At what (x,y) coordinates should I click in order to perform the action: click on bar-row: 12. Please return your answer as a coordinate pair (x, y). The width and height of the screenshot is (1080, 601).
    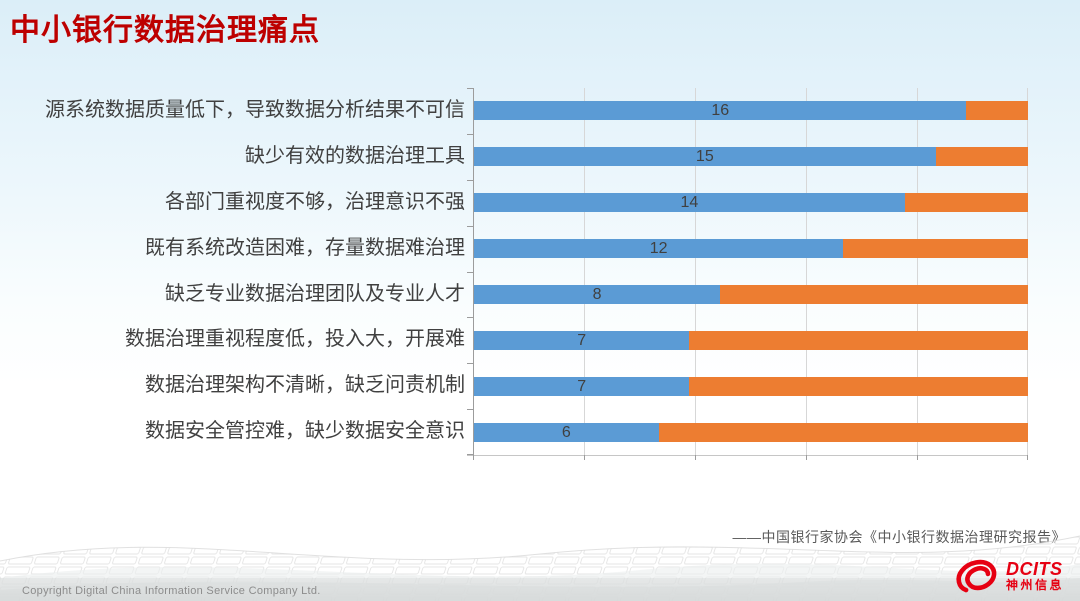
    Looking at the image, I should click on (751, 249).